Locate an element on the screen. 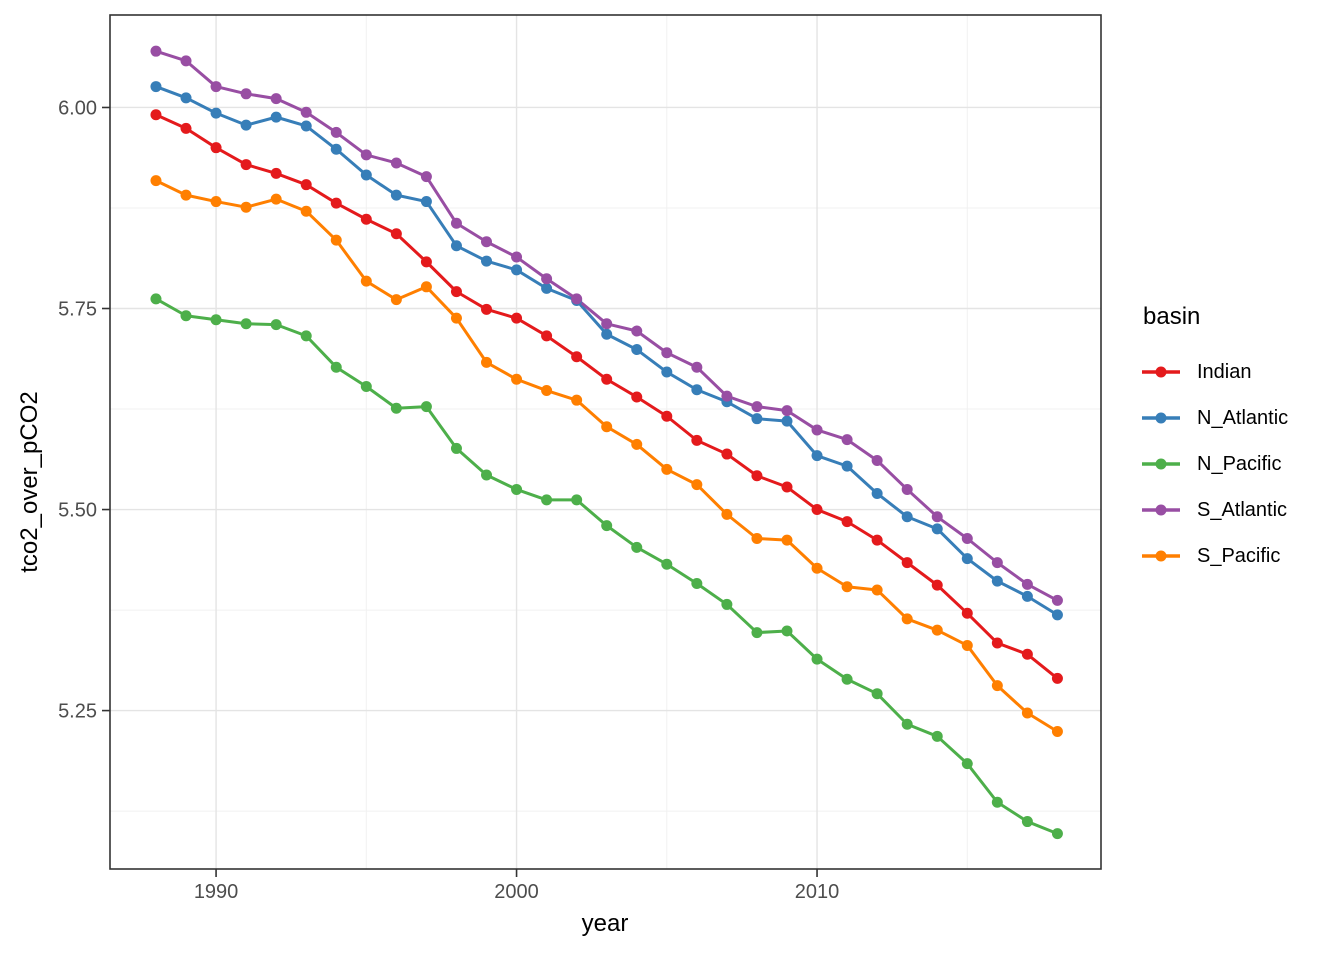  data-point-Indian-2012 is located at coordinates (877, 540).